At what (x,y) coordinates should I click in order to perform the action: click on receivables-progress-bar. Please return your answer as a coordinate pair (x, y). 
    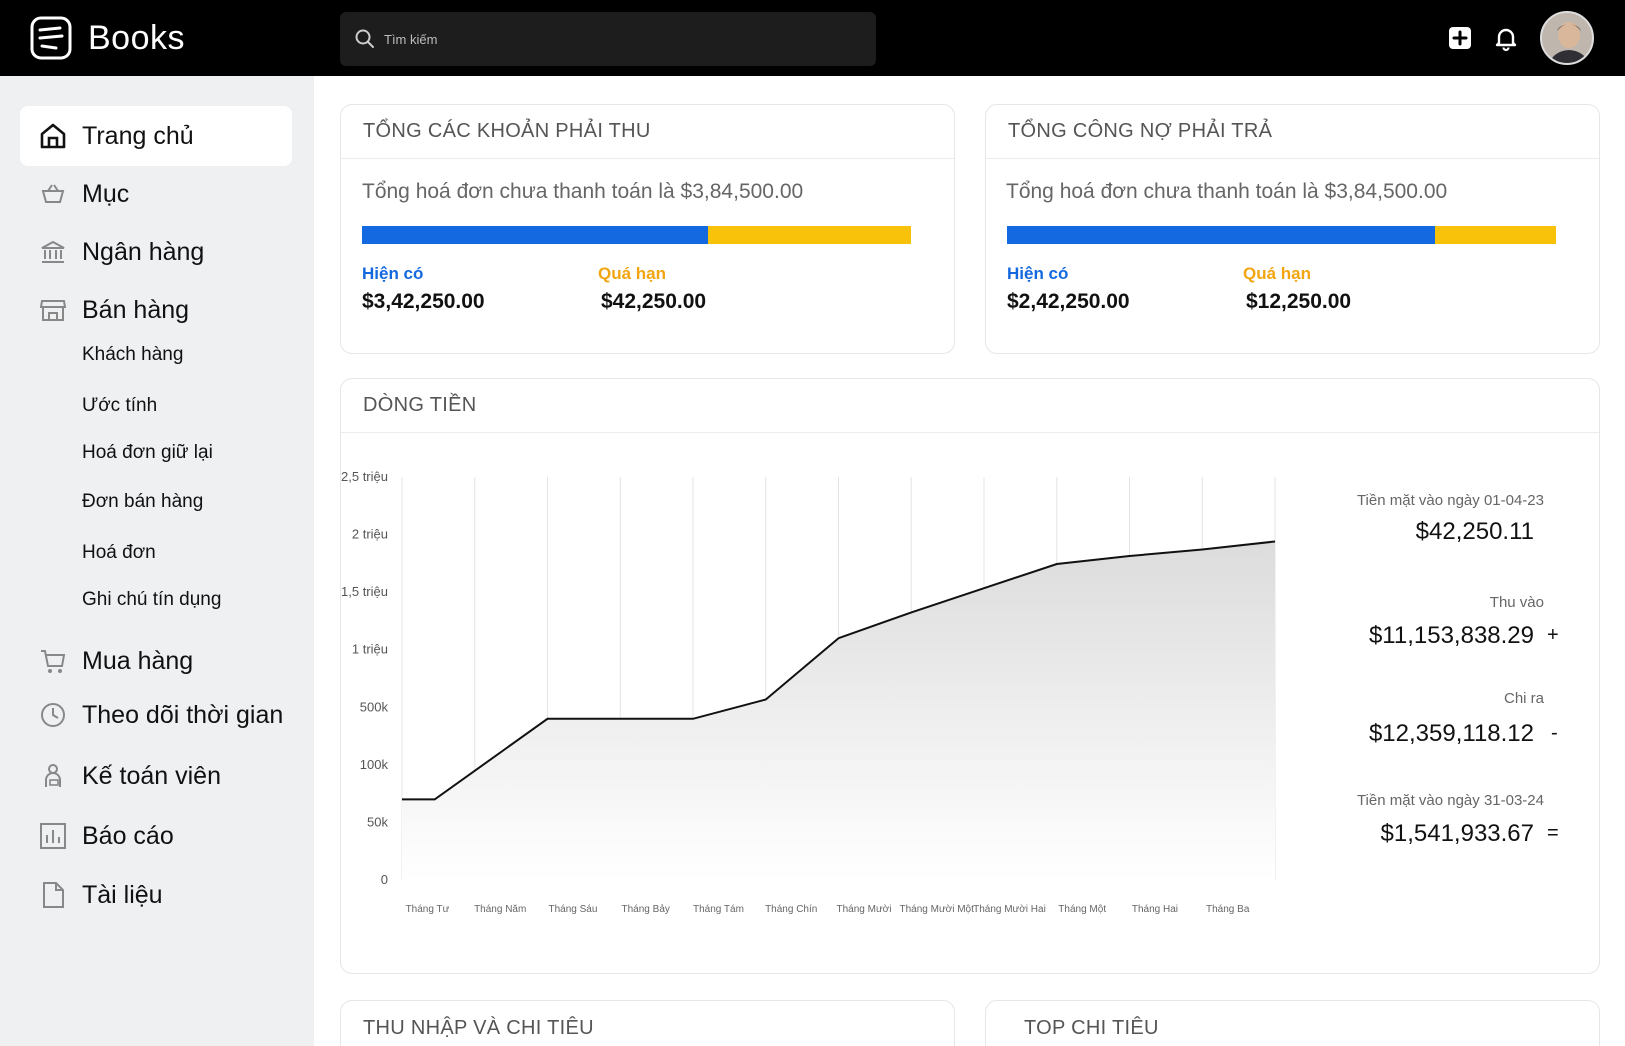
    Looking at the image, I should click on (636, 235).